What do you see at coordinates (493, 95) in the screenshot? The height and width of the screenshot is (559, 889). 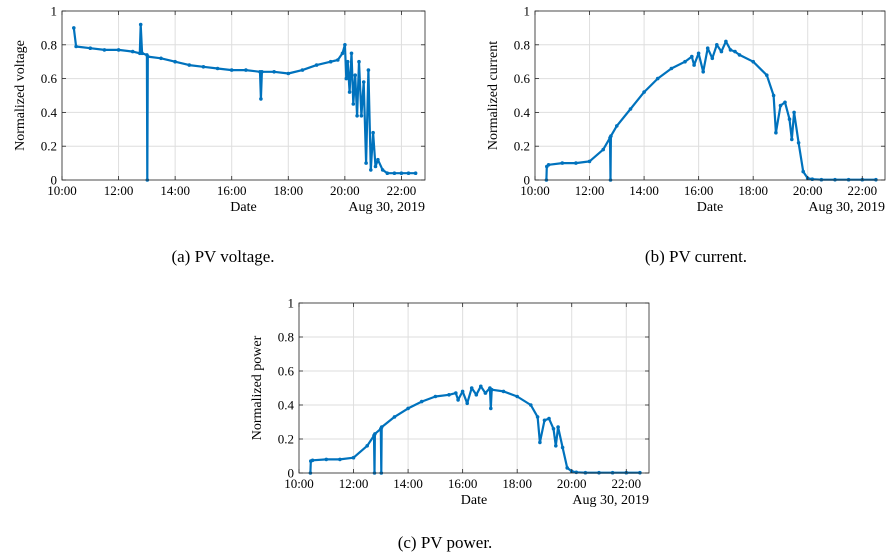 I see `y-axis-label-current: Normalized current` at bounding box center [493, 95].